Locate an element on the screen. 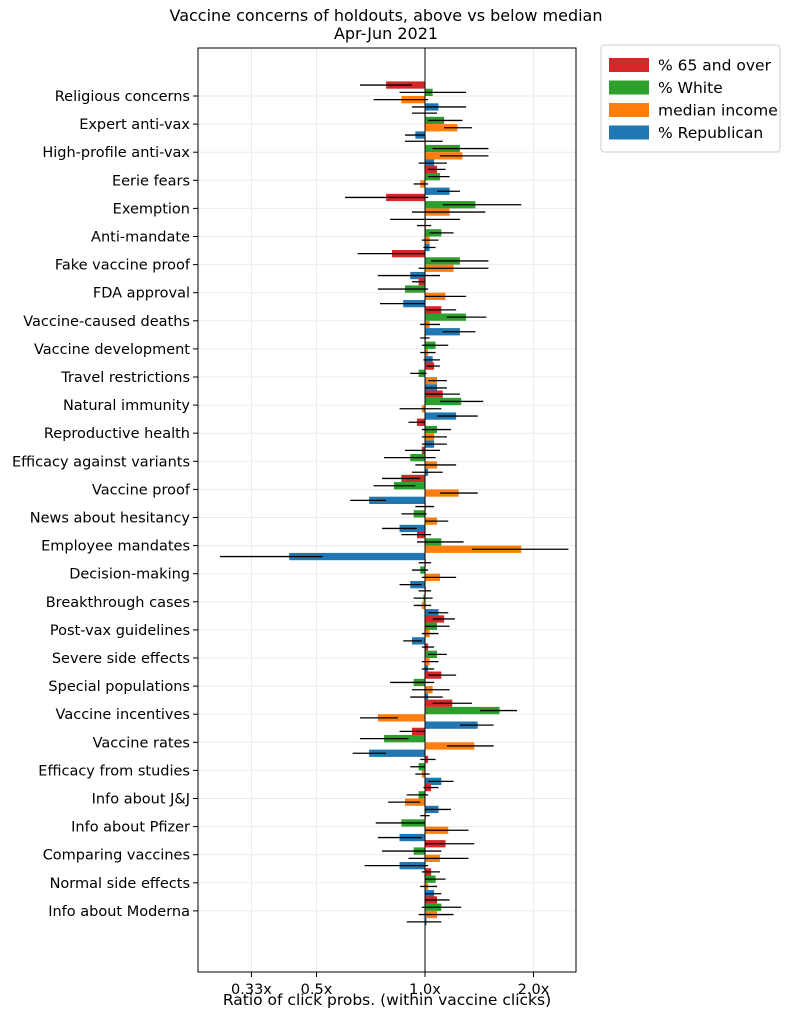  bar-white-vaccine-incentives is located at coordinates (462, 710).